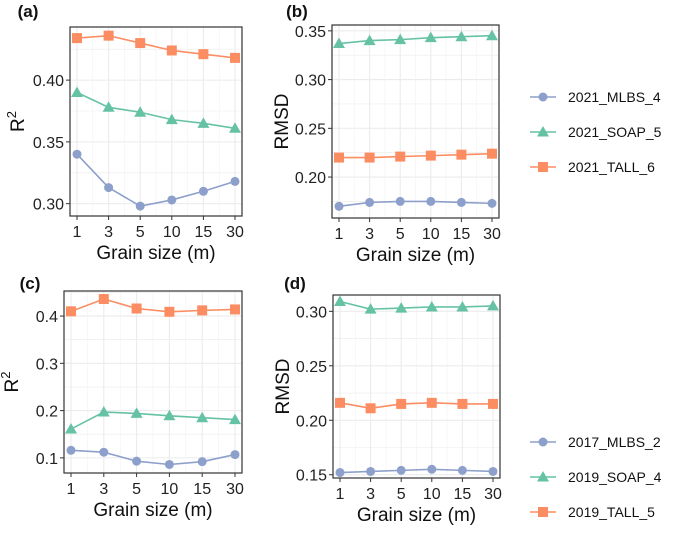 This screenshot has width=675, height=535. I want to click on y-tick-label: 0.2, so click(47, 412).